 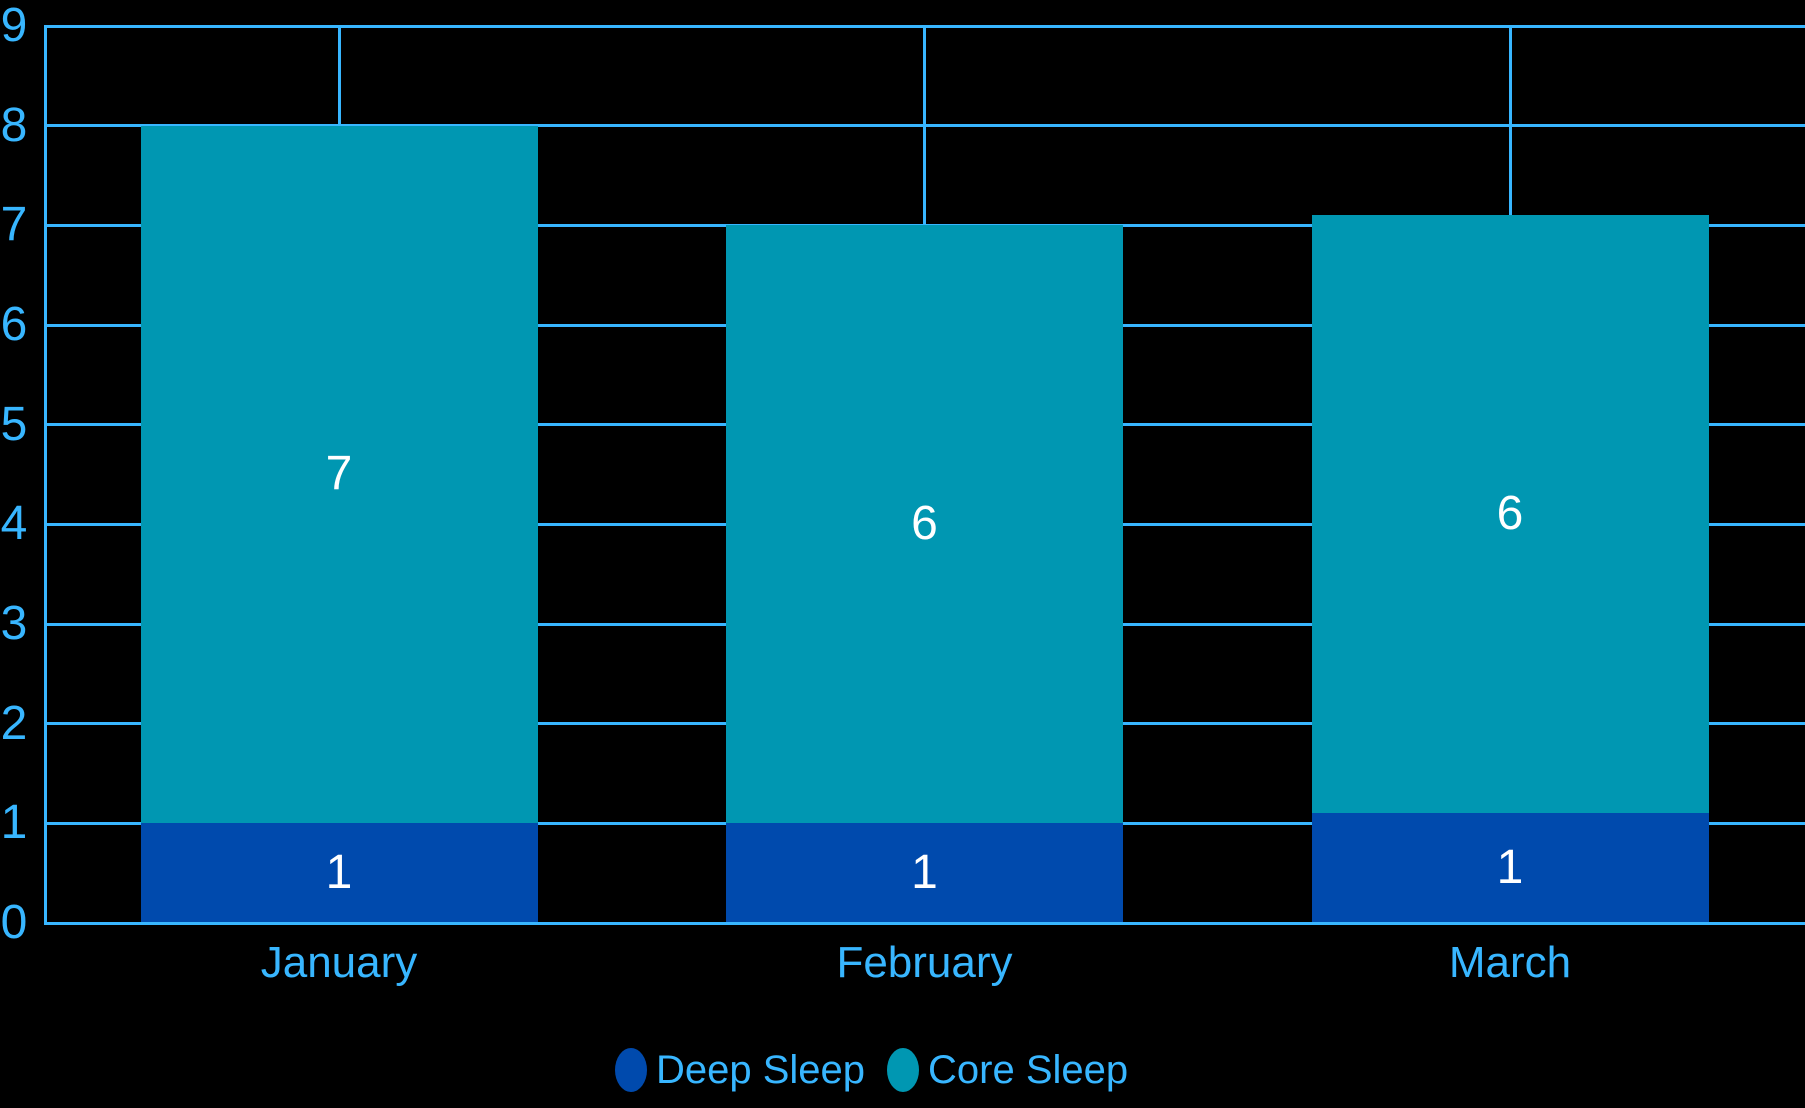 What do you see at coordinates (14, 723) in the screenshot?
I see `y-tick-label-2: 2` at bounding box center [14, 723].